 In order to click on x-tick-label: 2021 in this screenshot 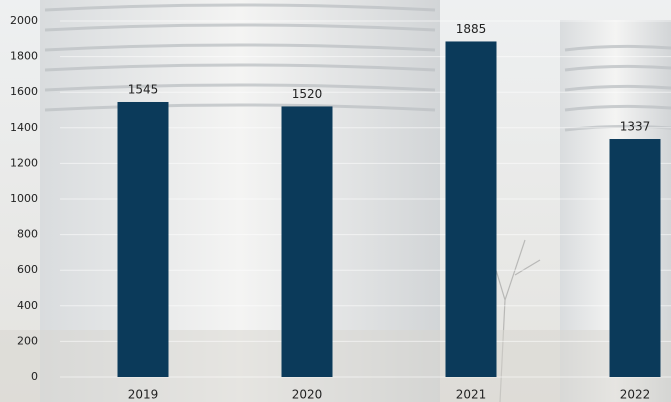, I will do `click(471, 395)`.